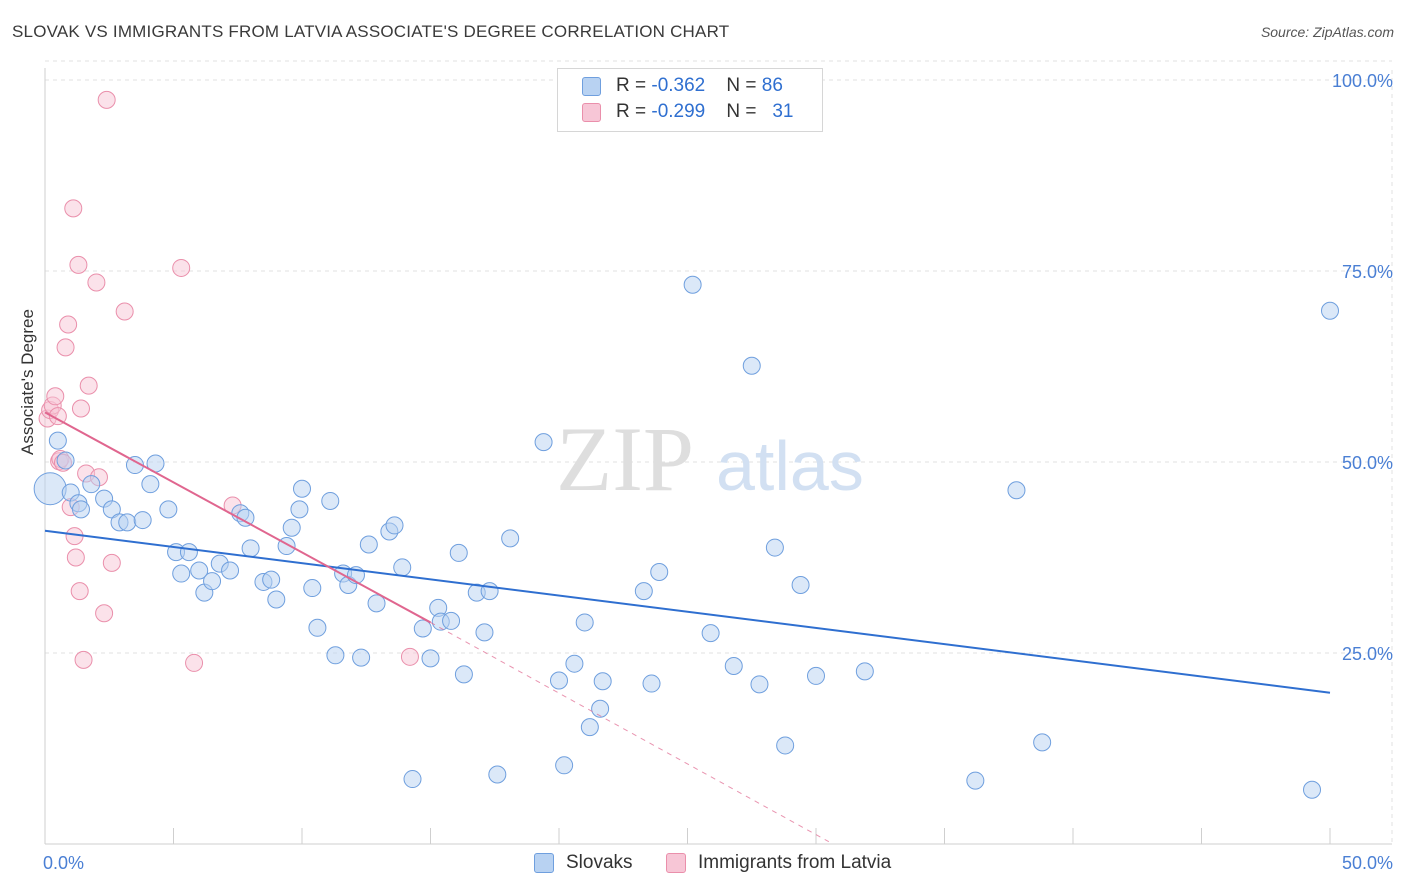 The image size is (1406, 892). I want to click on legend-swatch-slovaks, so click(591, 86).